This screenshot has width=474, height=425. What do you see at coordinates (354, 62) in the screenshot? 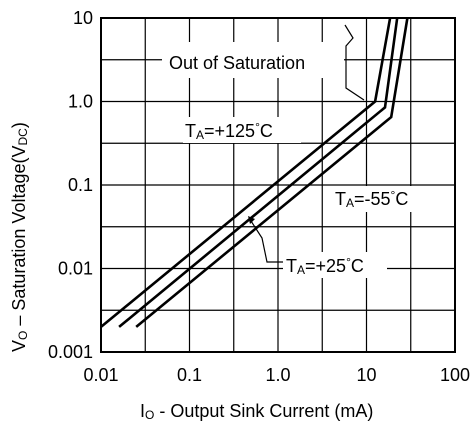
I see `out-of-saturation-pointer` at bounding box center [354, 62].